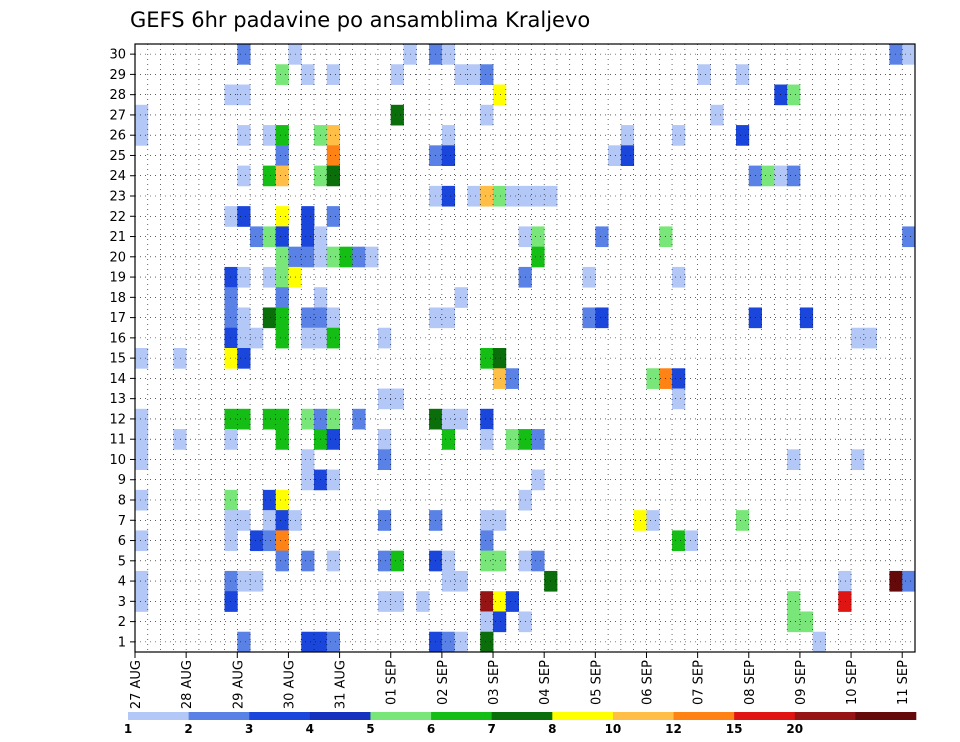  What do you see at coordinates (289, 684) in the screenshot?
I see `x-tick-label: 30 AUG` at bounding box center [289, 684].